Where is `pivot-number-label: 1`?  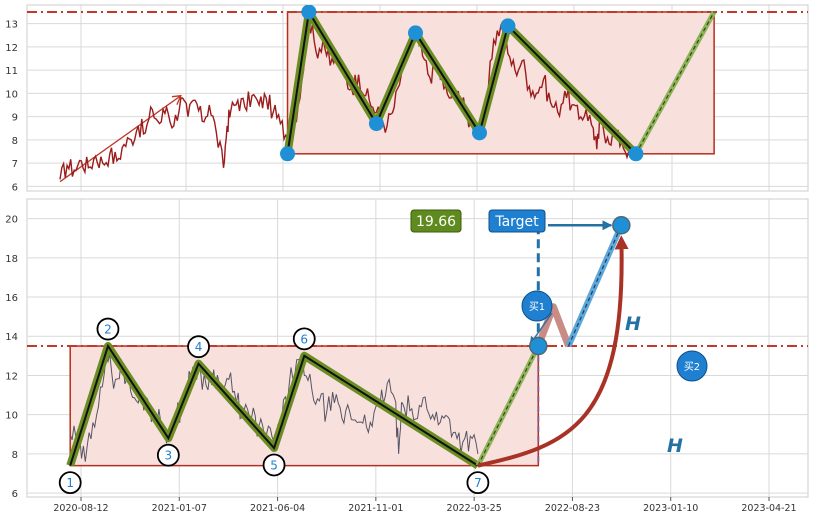
pivot-number-label: 1 is located at coordinates (70, 483).